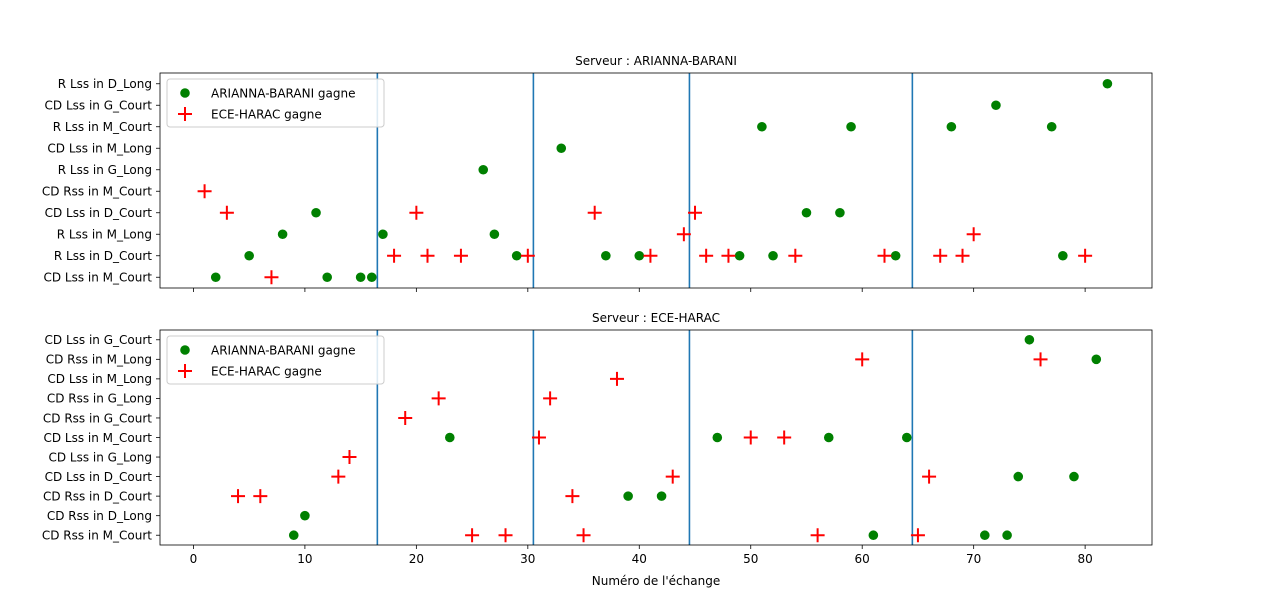  I want to click on series-ece-harac, so click(645, 234).